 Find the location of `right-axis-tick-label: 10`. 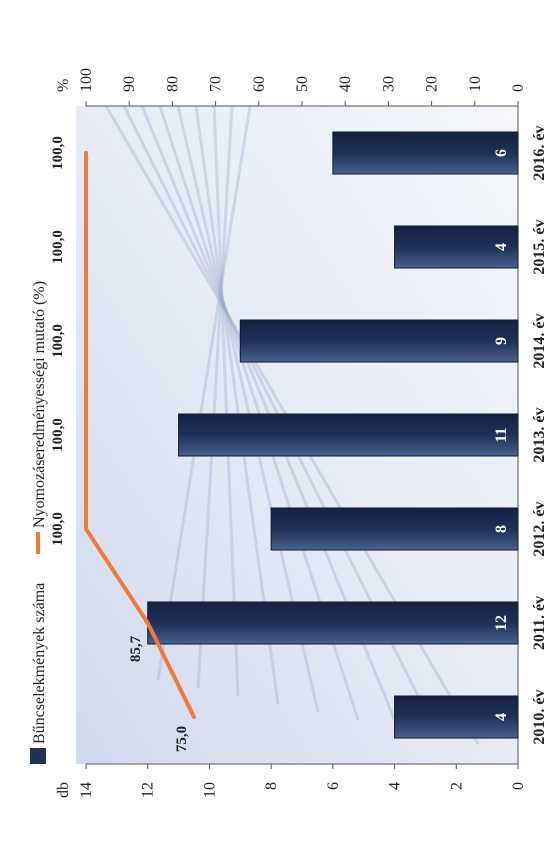

right-axis-tick-label: 10 is located at coordinates (475, 84).